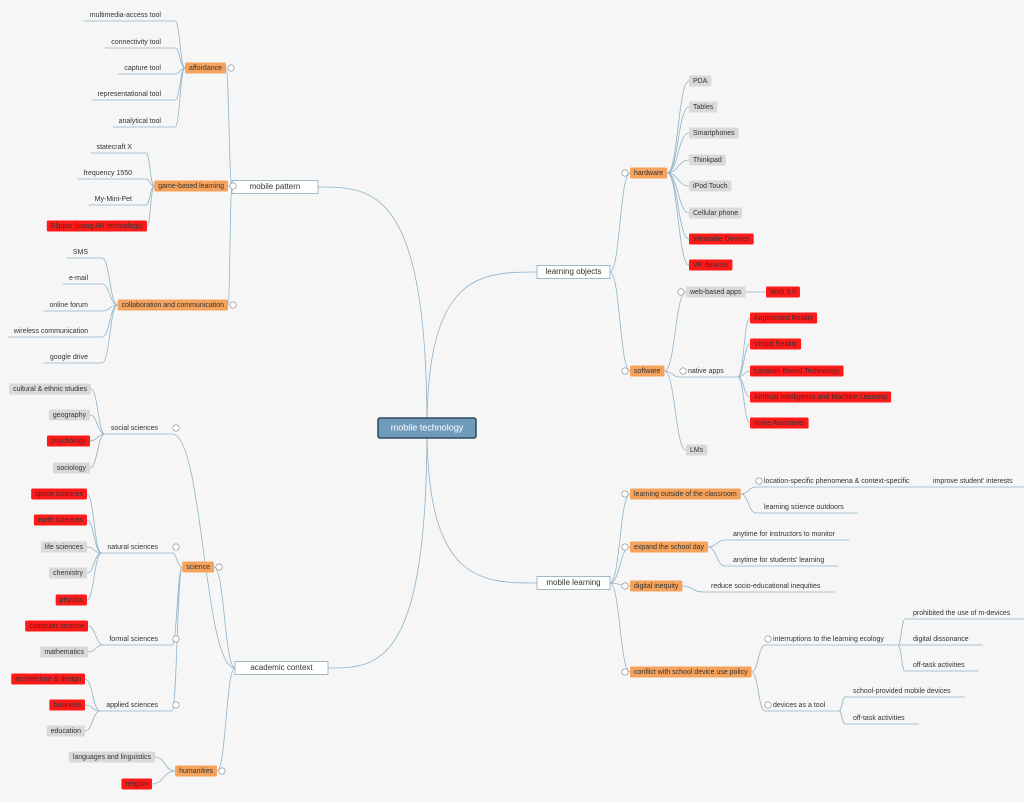  Describe the element at coordinates (685, 494) in the screenshot. I see `category-label: learning outside of the classroom` at that location.